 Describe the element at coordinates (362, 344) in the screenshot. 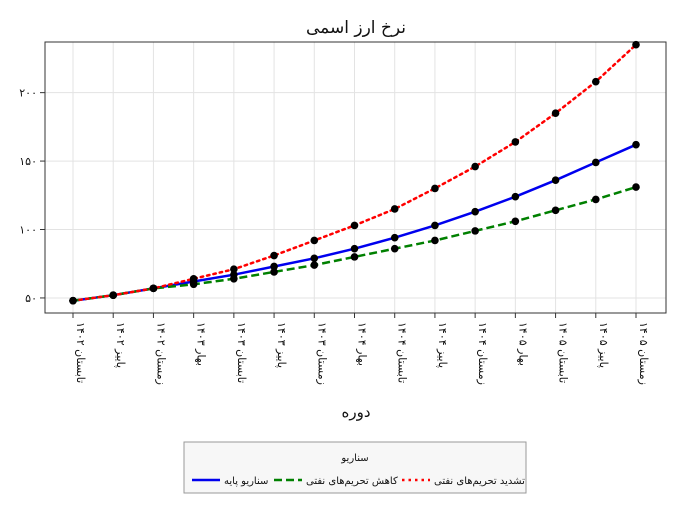

I see `x-tick-label: ۱۴۰۴ بهار` at that location.